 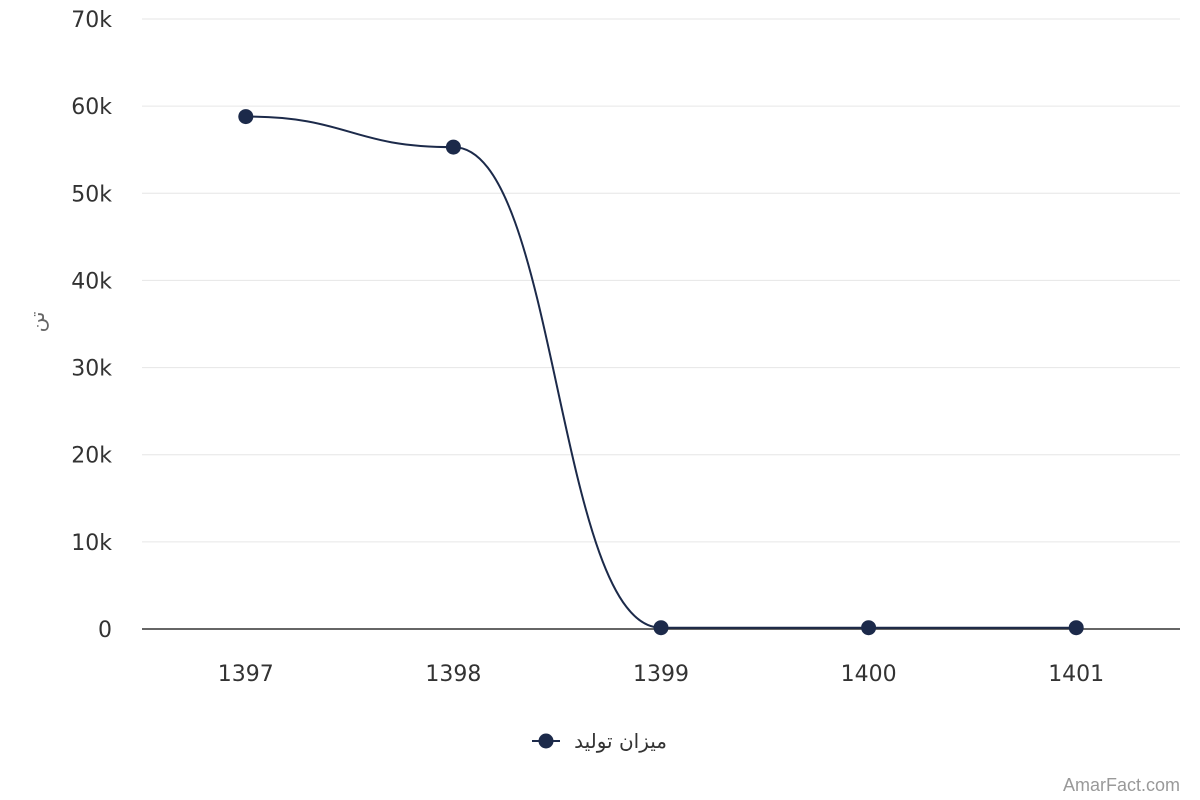 I want to click on y-axis-label: تن, so click(x=37, y=322).